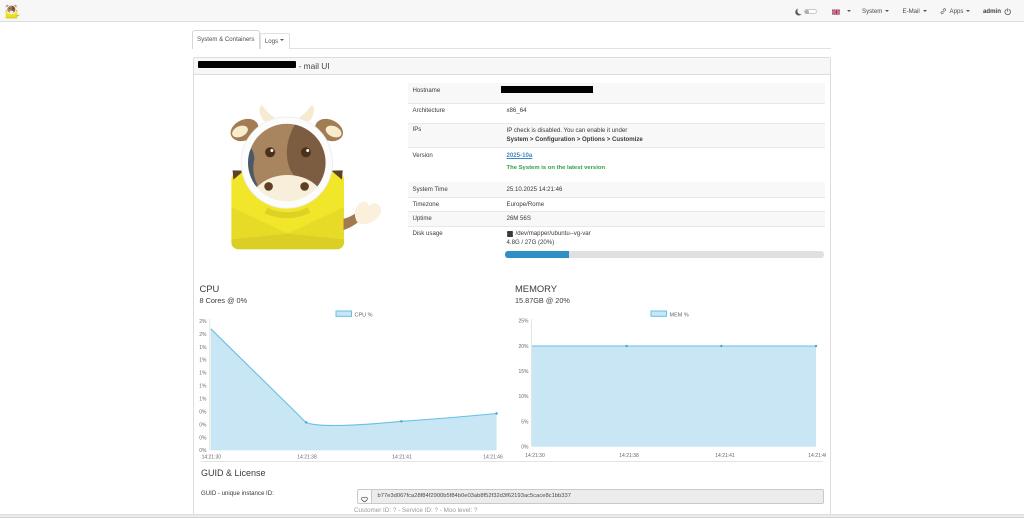 This screenshot has height=518, width=1024. I want to click on svg-text: 10%, so click(523, 397).